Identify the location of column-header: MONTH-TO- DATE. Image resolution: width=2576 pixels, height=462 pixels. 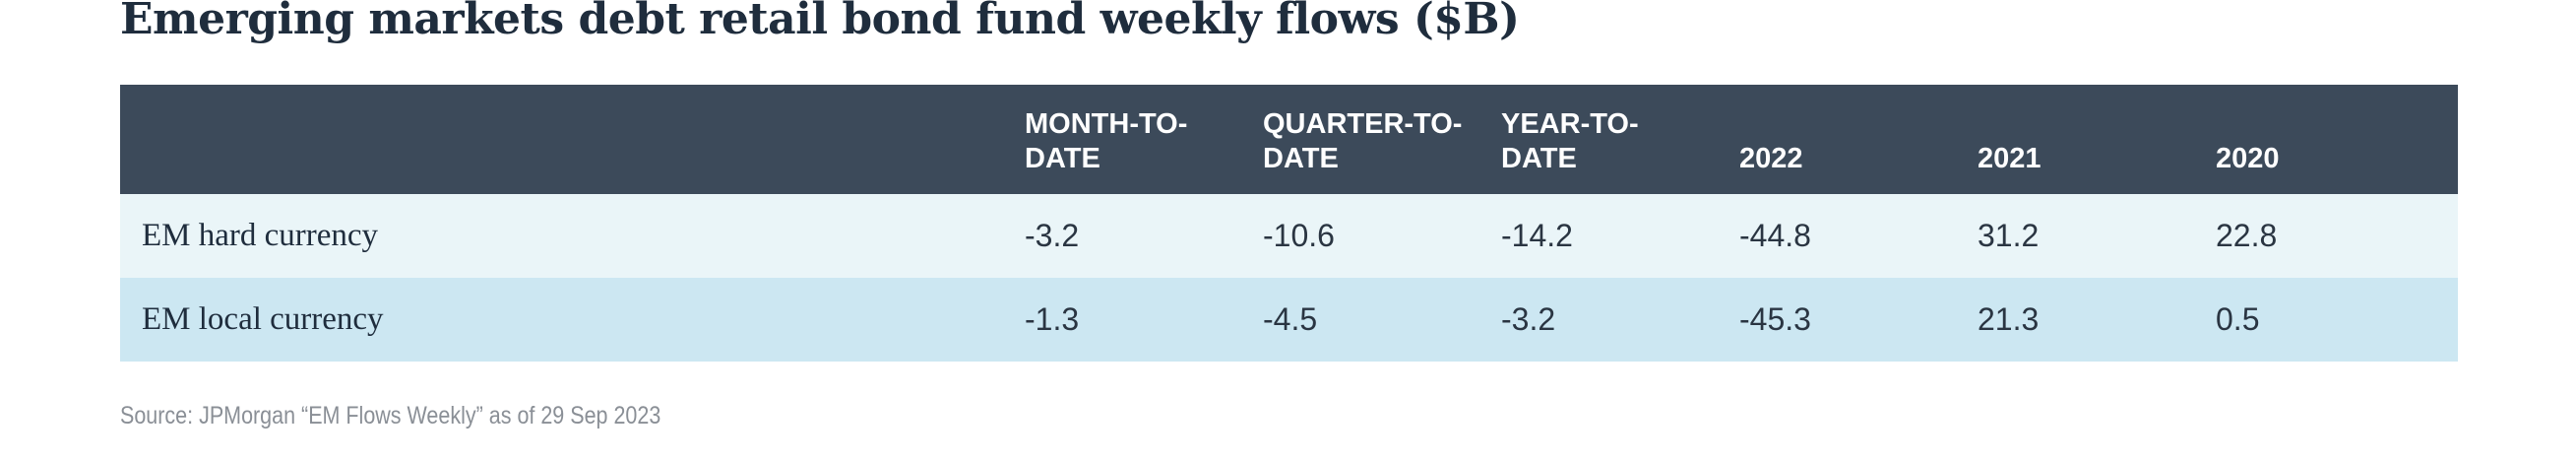
(1144, 139).